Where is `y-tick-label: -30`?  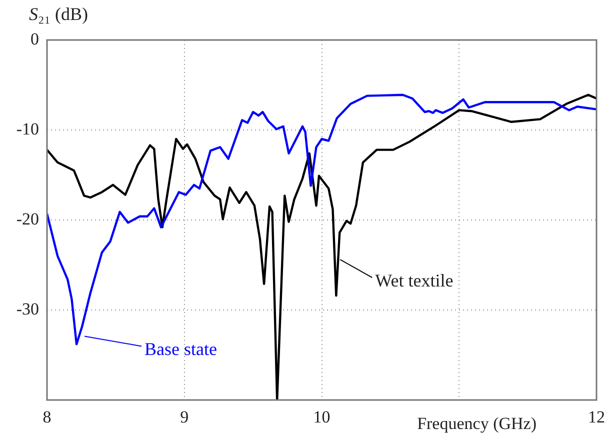 y-tick-label: -30 is located at coordinates (27, 308).